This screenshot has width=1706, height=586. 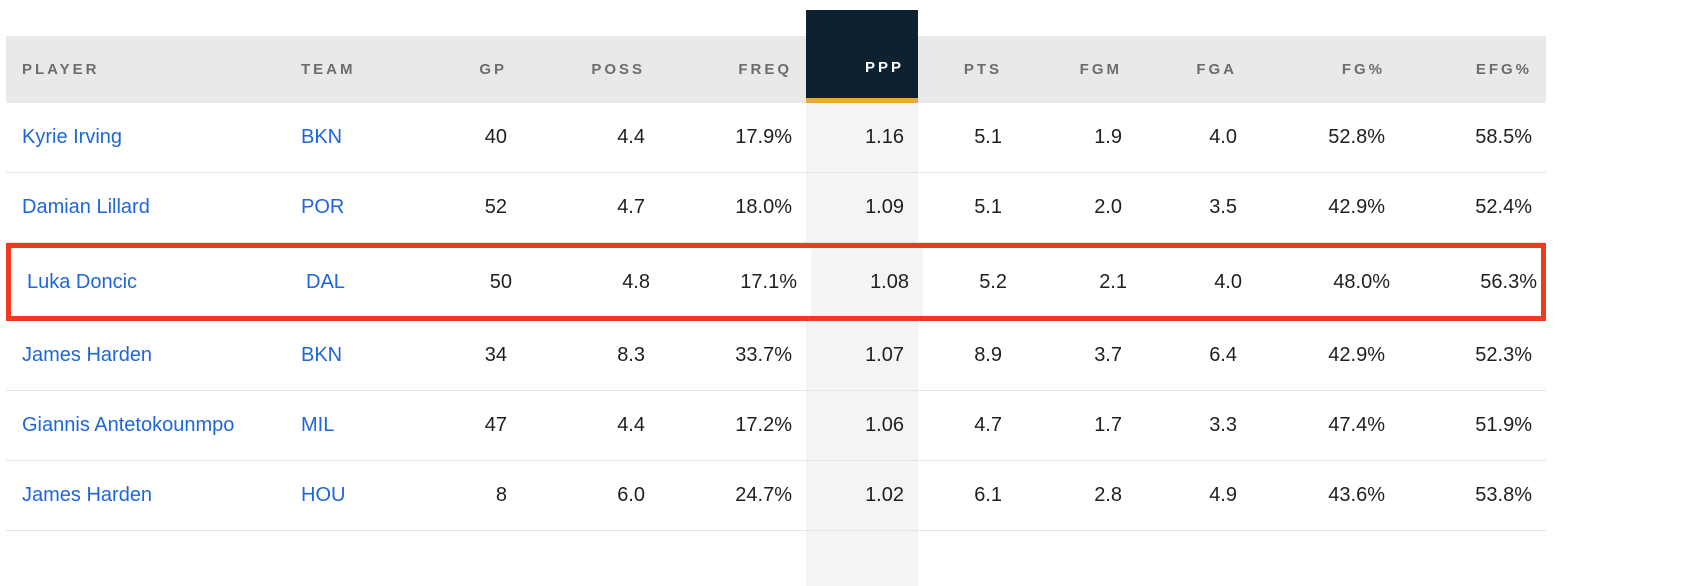 I want to click on fga-cell, so click(x=1193, y=558).